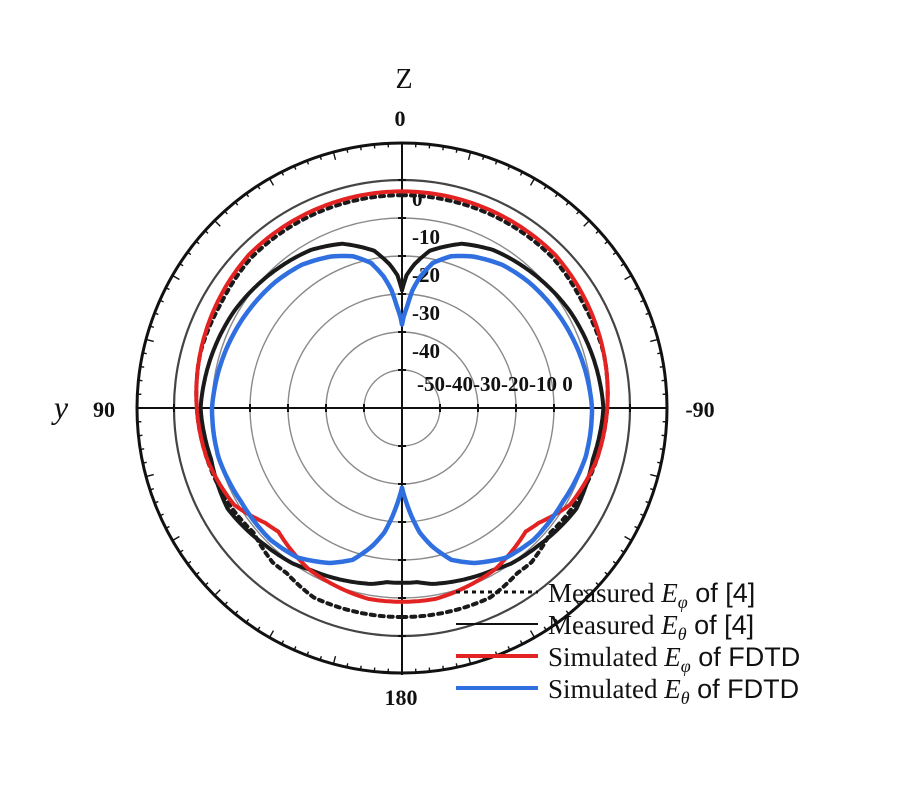  What do you see at coordinates (417, 199) in the screenshot?
I see `radial-tick-label: 0` at bounding box center [417, 199].